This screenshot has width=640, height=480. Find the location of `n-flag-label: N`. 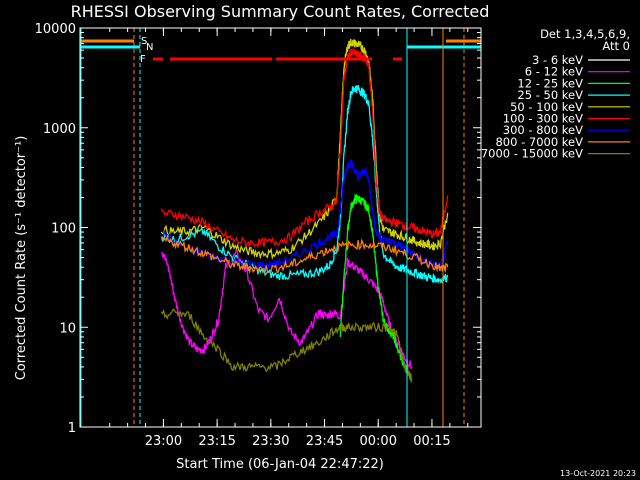

n-flag-label: N is located at coordinates (149, 47).